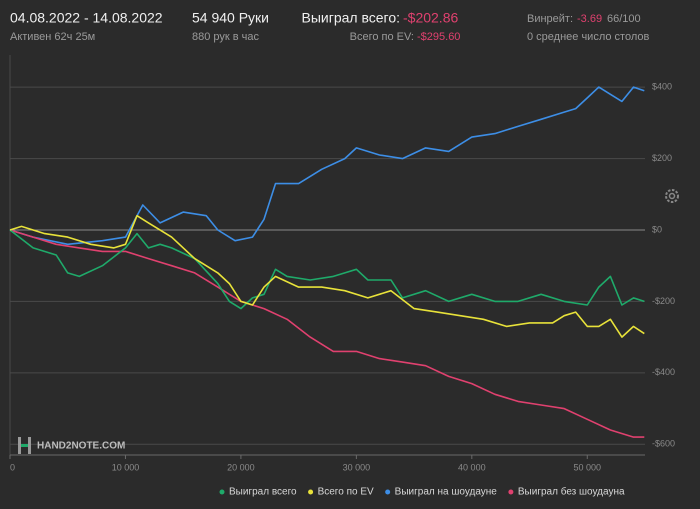  Describe the element at coordinates (86, 18) in the screenshot. I see `date-range: 04.08.2022 - 14.08.2022` at that location.